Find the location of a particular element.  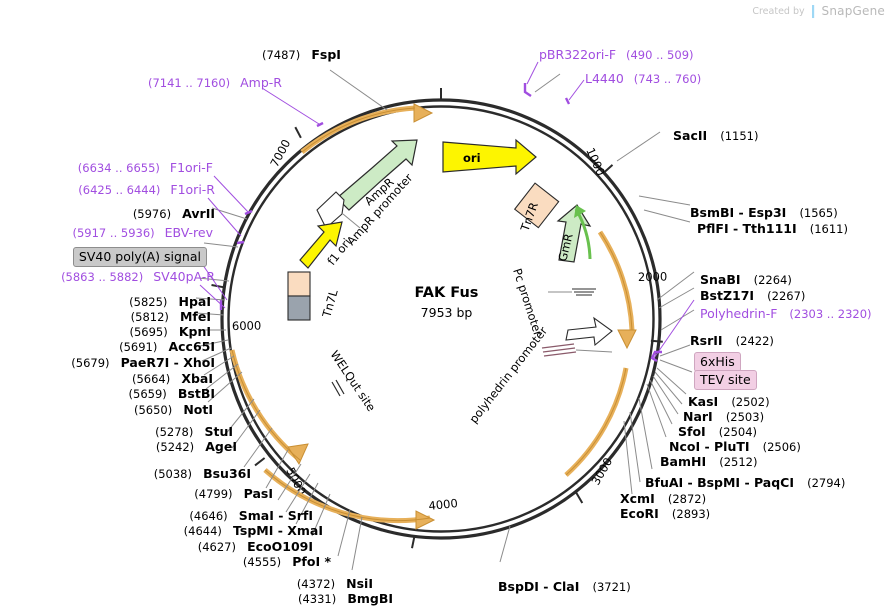

label-name: BfuAI - BspMI - PaqCI is located at coordinates (720, 482).